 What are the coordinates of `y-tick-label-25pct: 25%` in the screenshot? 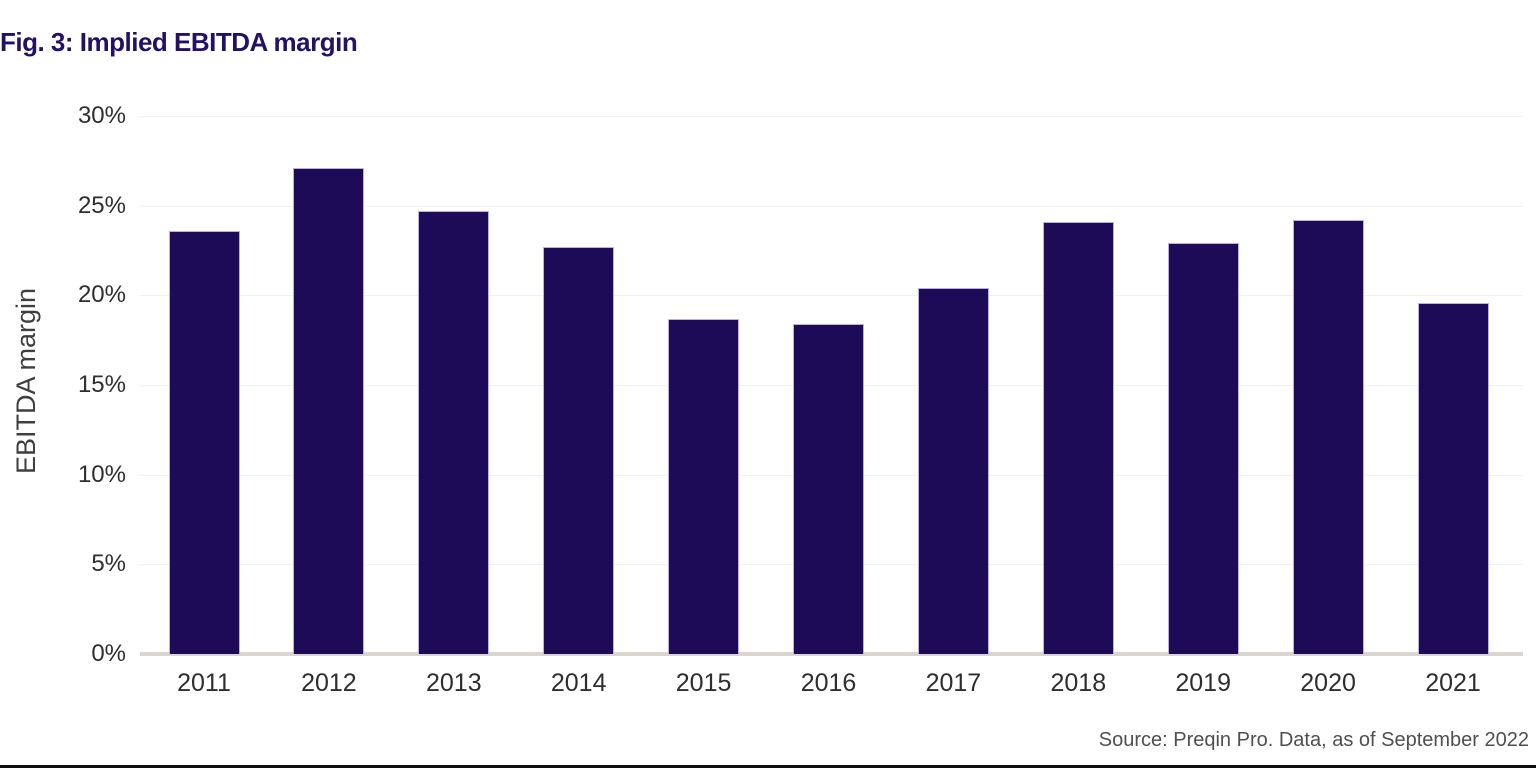 It's located at (101, 205).